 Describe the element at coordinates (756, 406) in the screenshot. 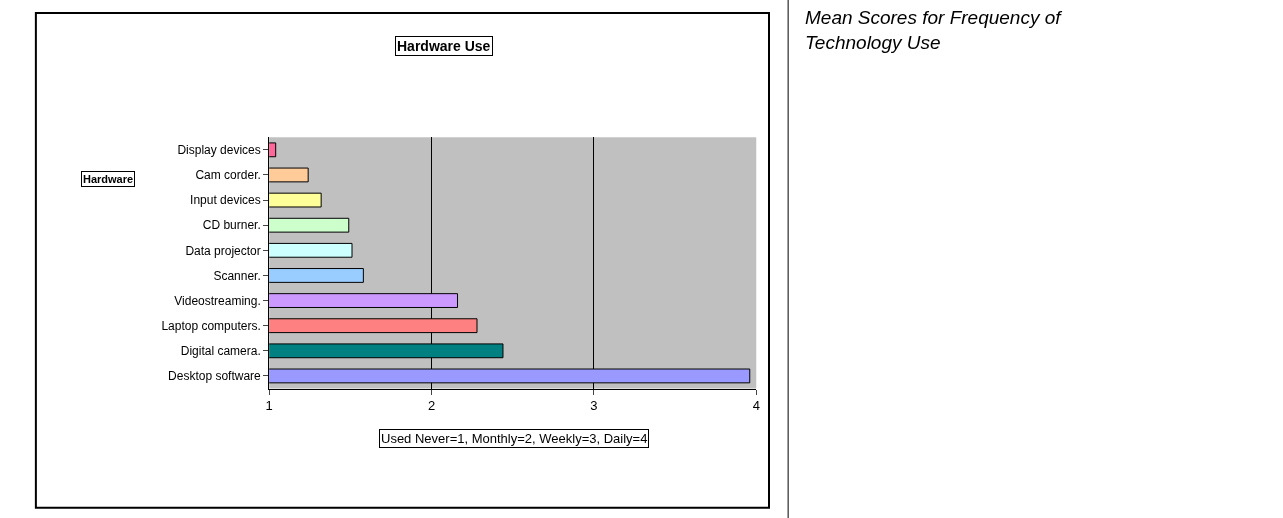

I see `x-tick-label: 4` at that location.